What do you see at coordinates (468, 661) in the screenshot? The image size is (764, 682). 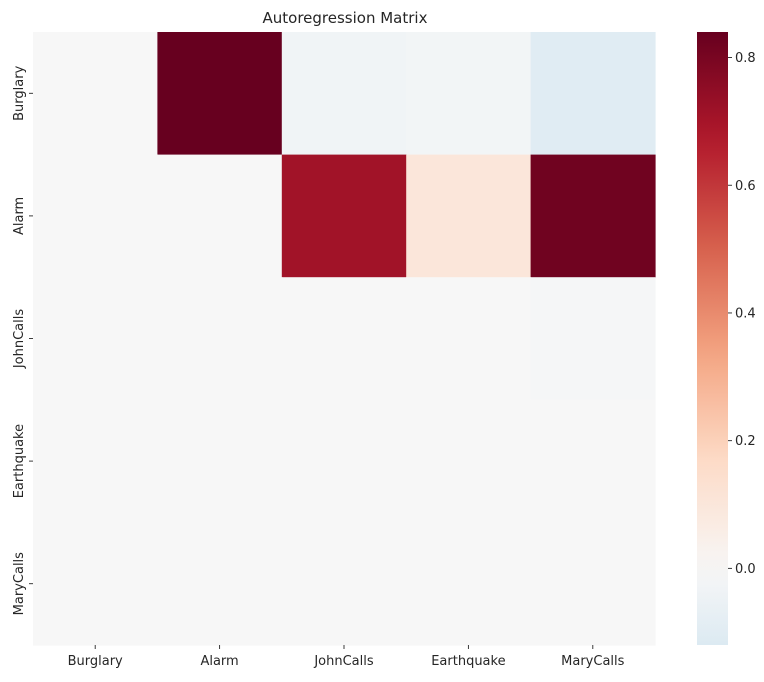 I see `x-tick-label-earthquake: Earthquake` at bounding box center [468, 661].